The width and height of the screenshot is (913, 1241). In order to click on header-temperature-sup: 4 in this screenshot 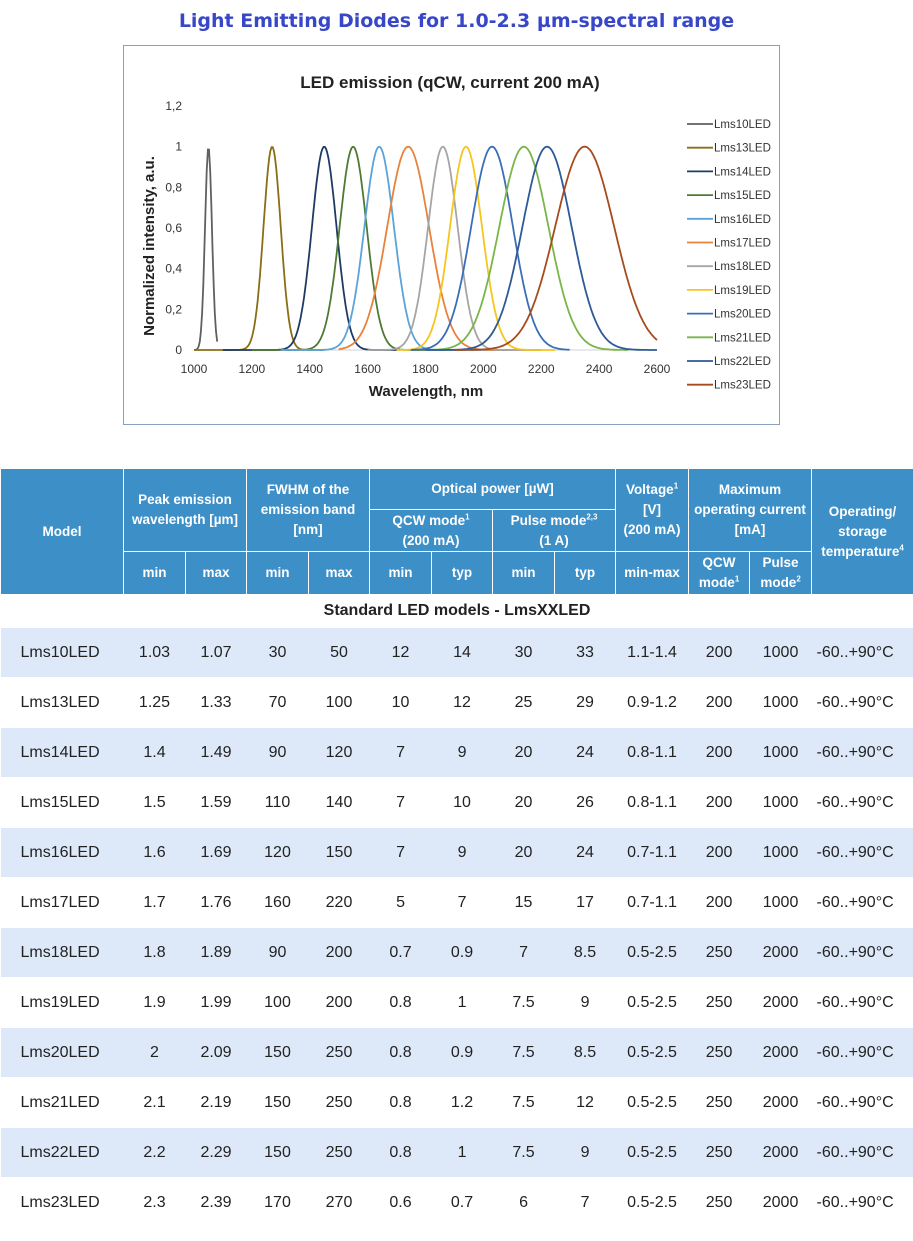, I will do `click(901, 547)`.